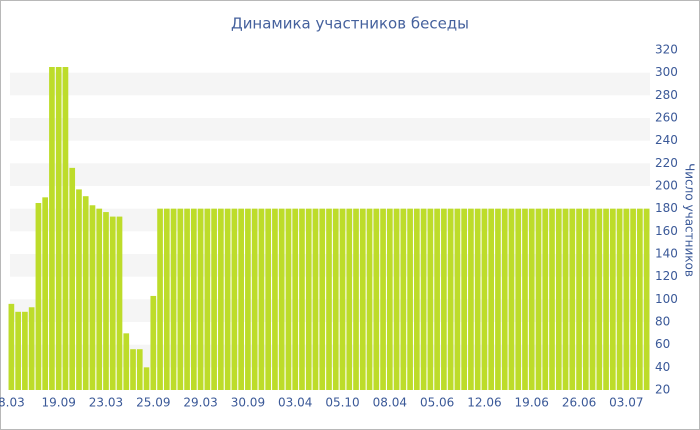 This screenshot has width=700, height=430. Describe the element at coordinates (662, 322) in the screenshot. I see `y-tick-label: 80` at that location.